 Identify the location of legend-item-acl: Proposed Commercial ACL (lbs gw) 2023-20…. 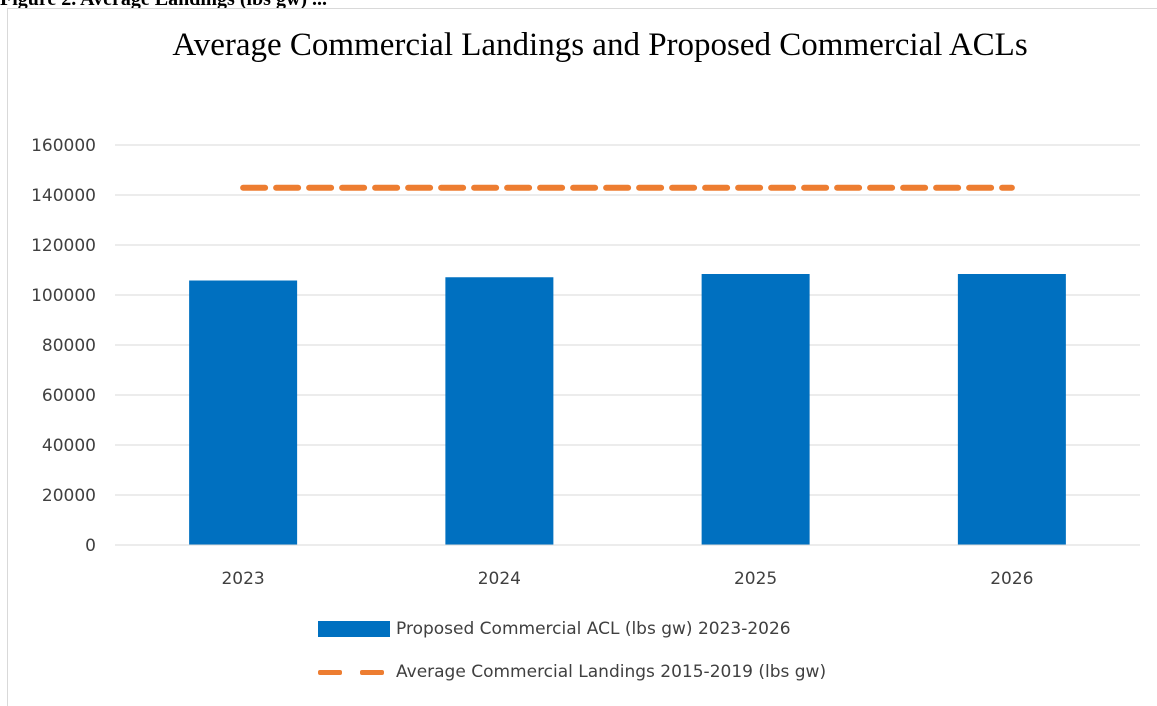
(668, 629).